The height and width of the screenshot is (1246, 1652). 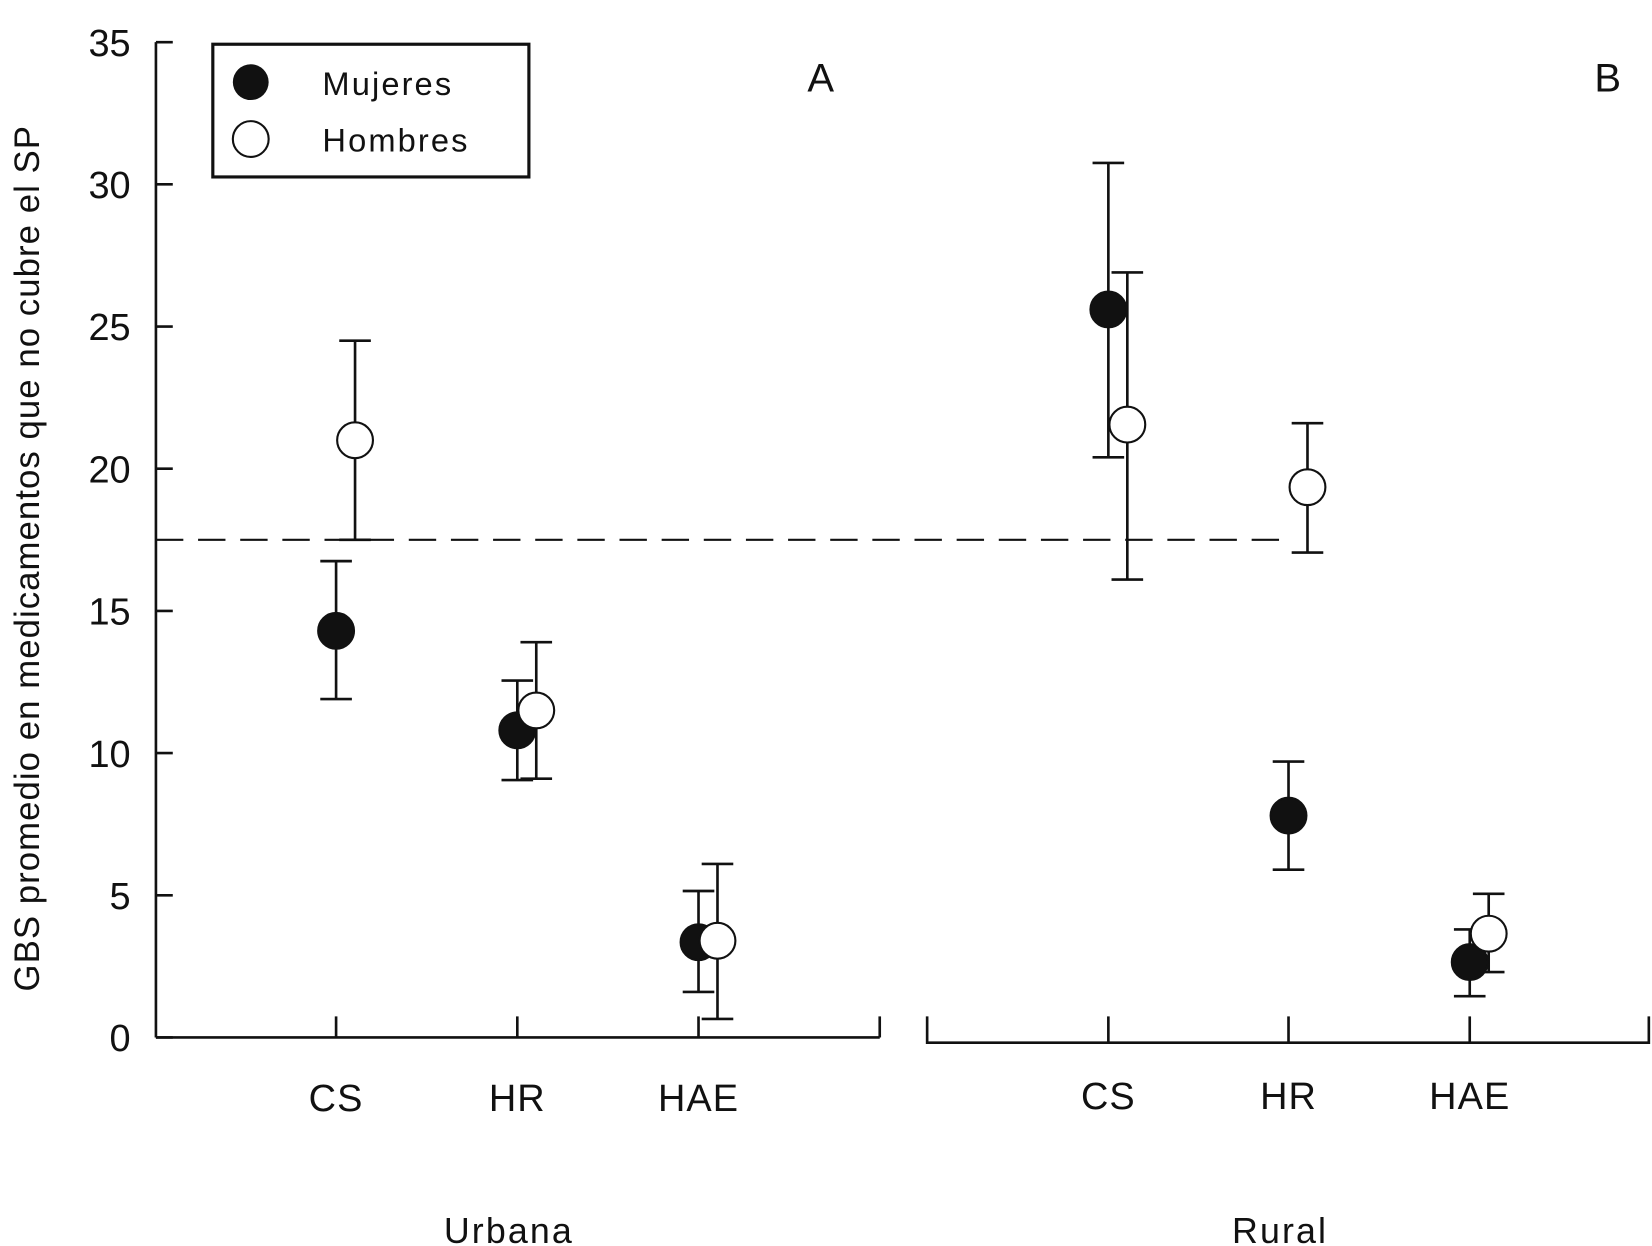 What do you see at coordinates (250, 82) in the screenshot?
I see `legend-marker-mujeres` at bounding box center [250, 82].